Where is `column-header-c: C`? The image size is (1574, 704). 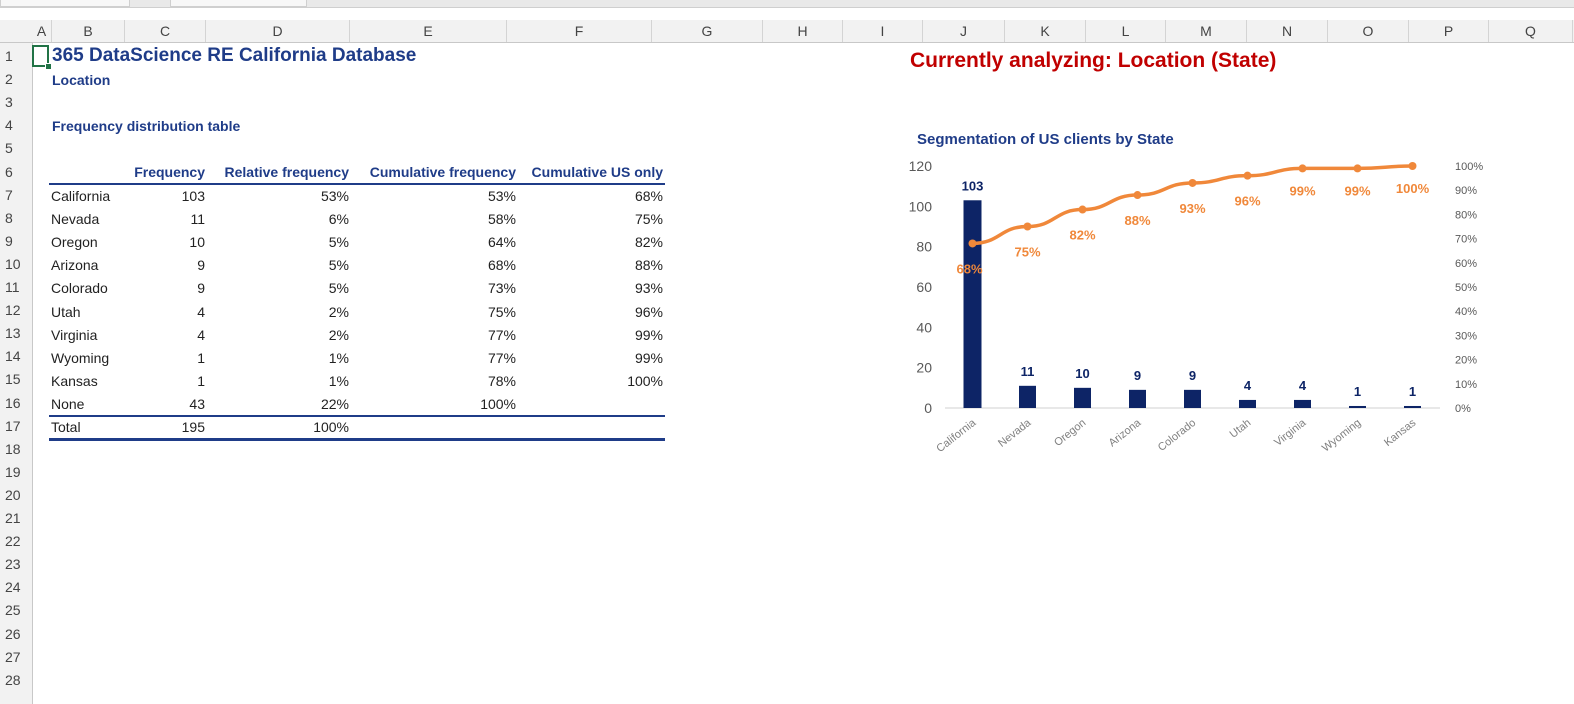
column-header-c: C is located at coordinates (165, 31).